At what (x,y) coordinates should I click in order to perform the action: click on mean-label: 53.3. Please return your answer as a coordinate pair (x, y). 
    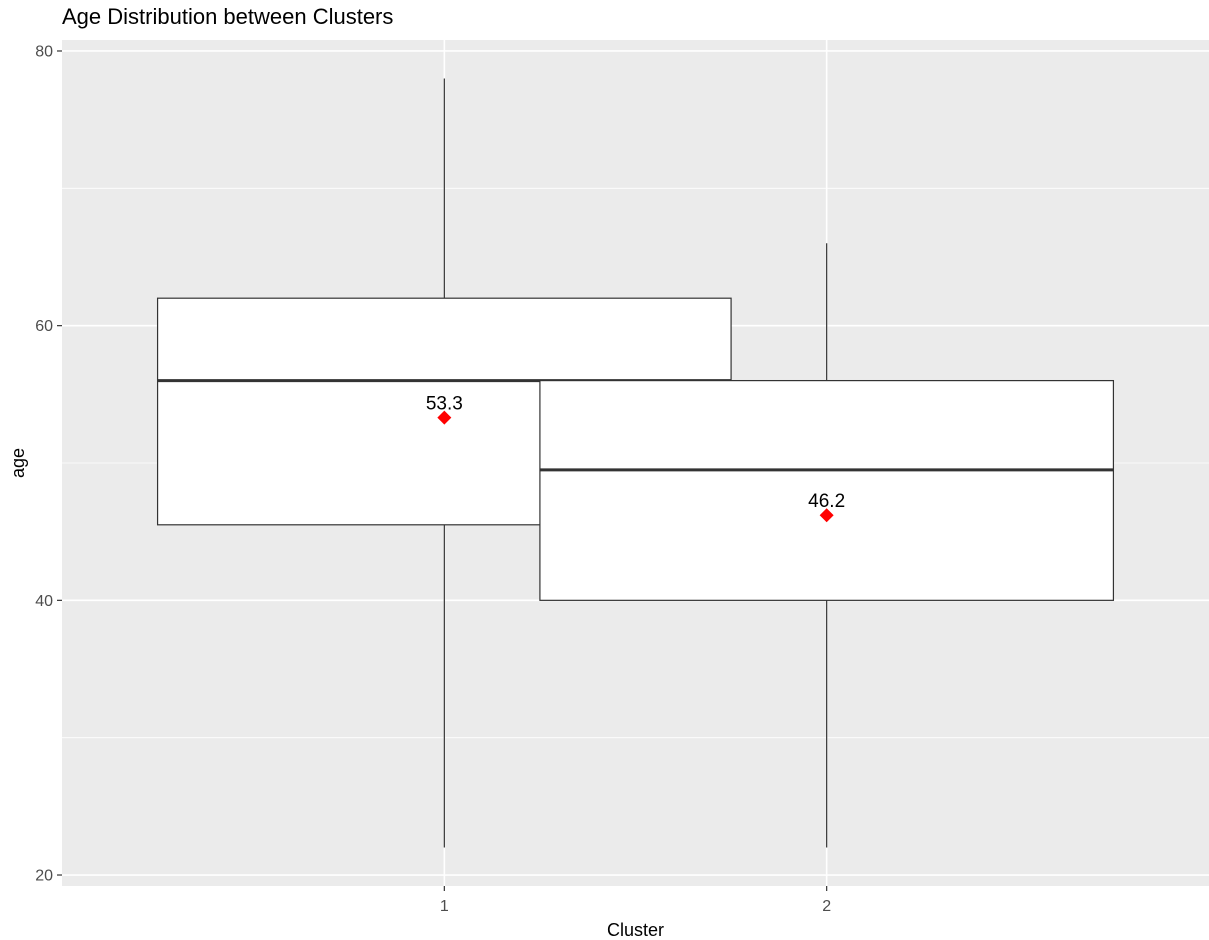
    Looking at the image, I should click on (444, 404).